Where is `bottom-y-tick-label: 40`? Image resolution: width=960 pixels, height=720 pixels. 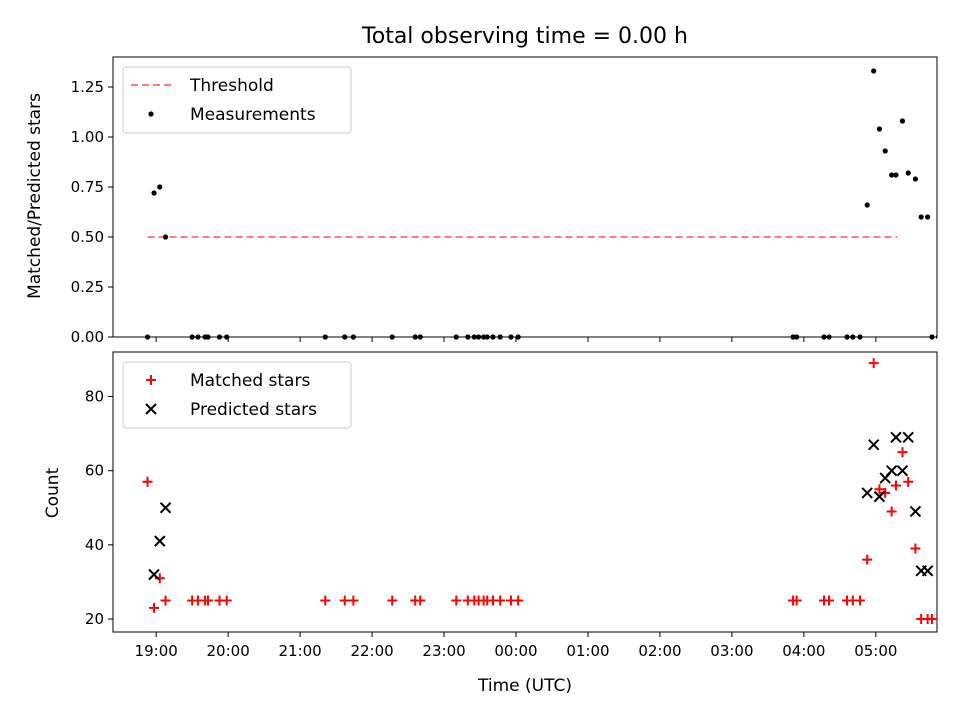
bottom-y-tick-label: 40 is located at coordinates (94, 545).